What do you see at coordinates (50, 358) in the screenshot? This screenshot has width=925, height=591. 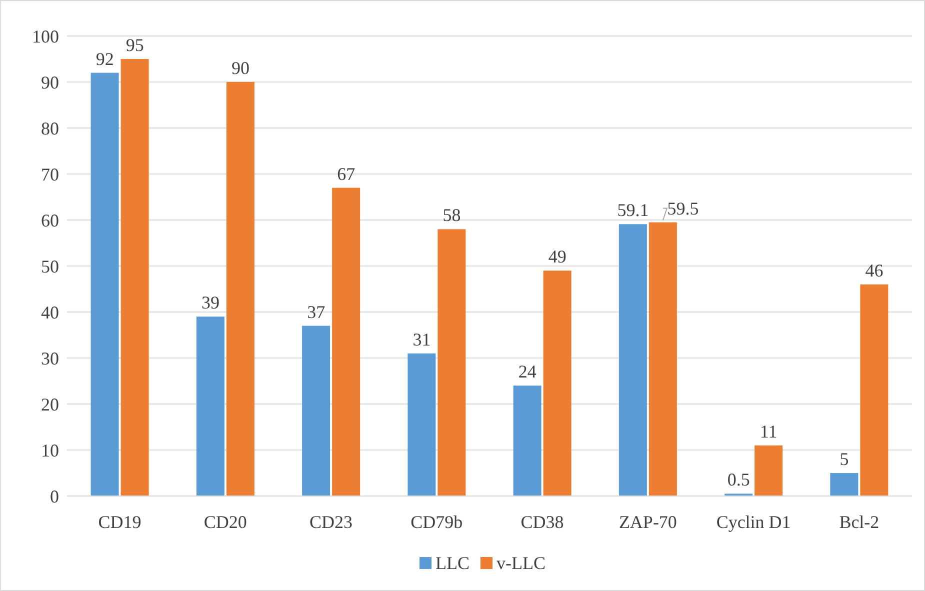 I see `y-tick-label: 30` at bounding box center [50, 358].